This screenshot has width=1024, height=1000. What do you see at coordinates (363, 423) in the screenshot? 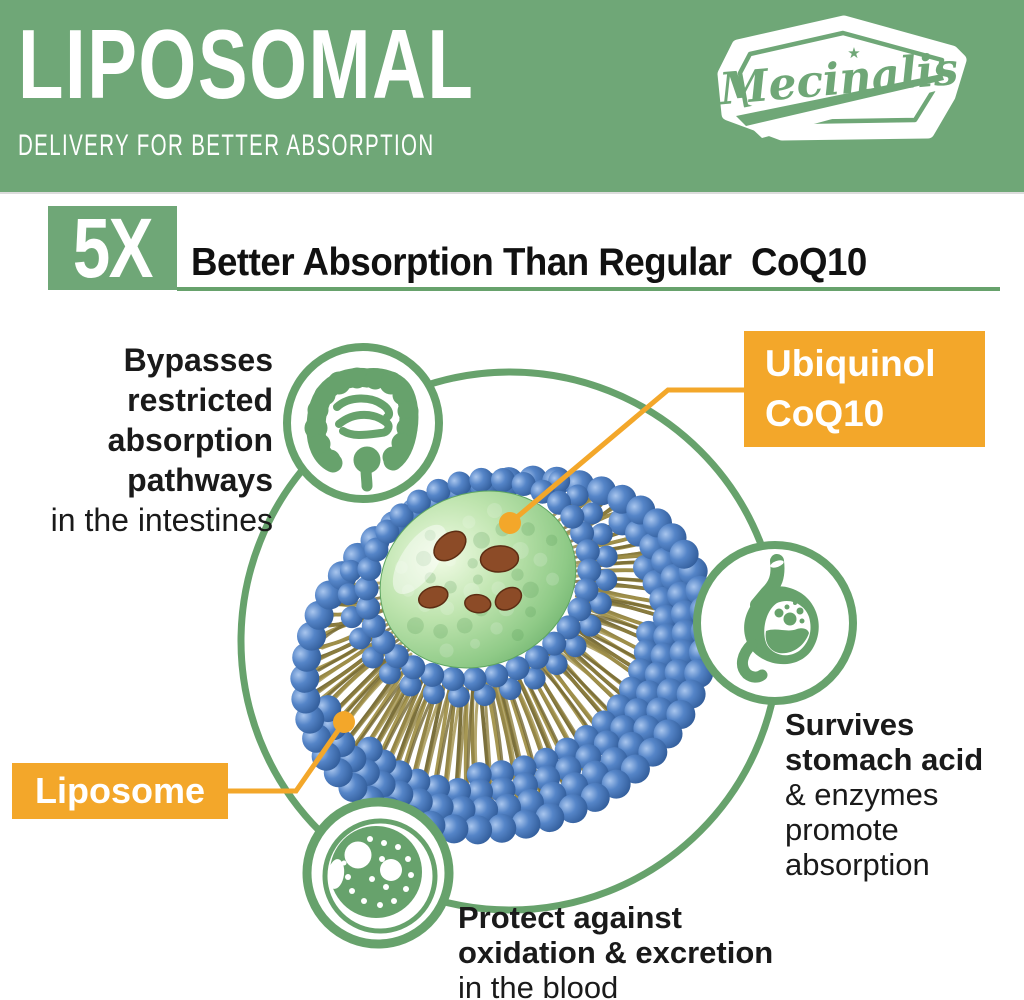
I see `intestines-icon` at bounding box center [363, 423].